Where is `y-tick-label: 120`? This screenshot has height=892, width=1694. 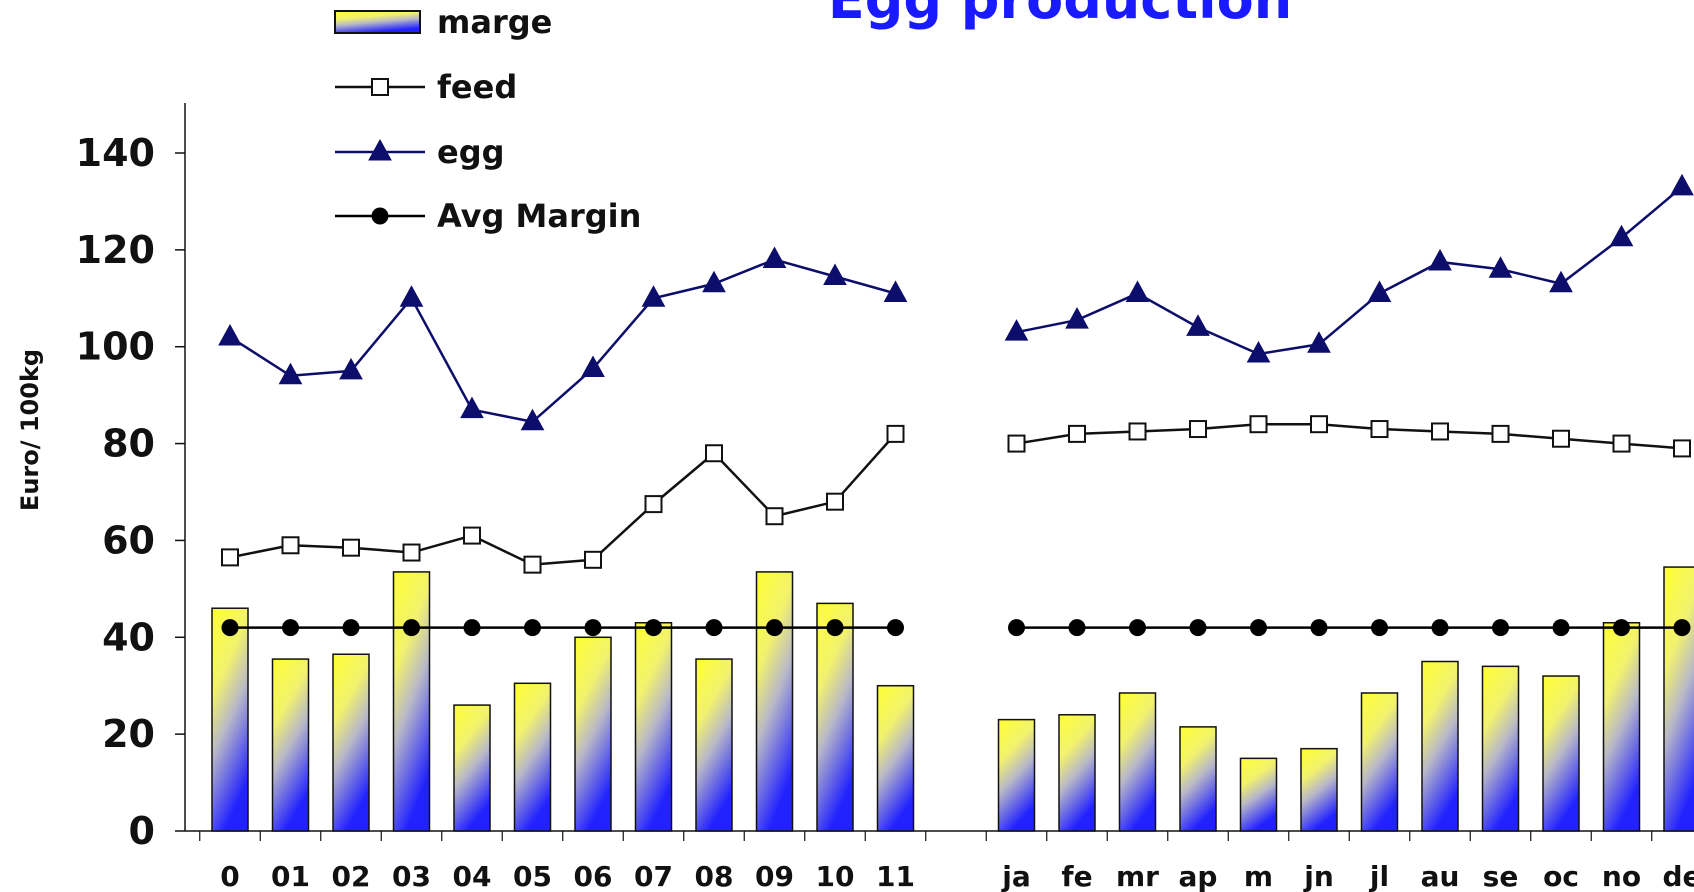 y-tick-label: 120 is located at coordinates (115, 250).